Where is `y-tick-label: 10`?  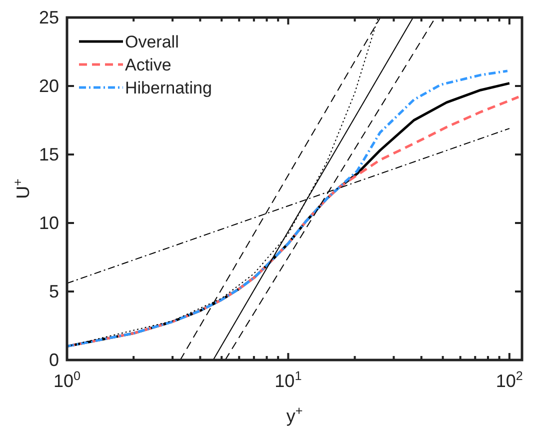 y-tick-label: 10 is located at coordinates (48, 223).